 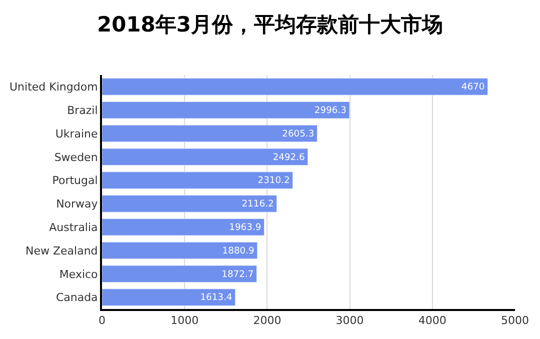 What do you see at coordinates (76, 133) in the screenshot?
I see `y-tick-label: Ukraine` at bounding box center [76, 133].